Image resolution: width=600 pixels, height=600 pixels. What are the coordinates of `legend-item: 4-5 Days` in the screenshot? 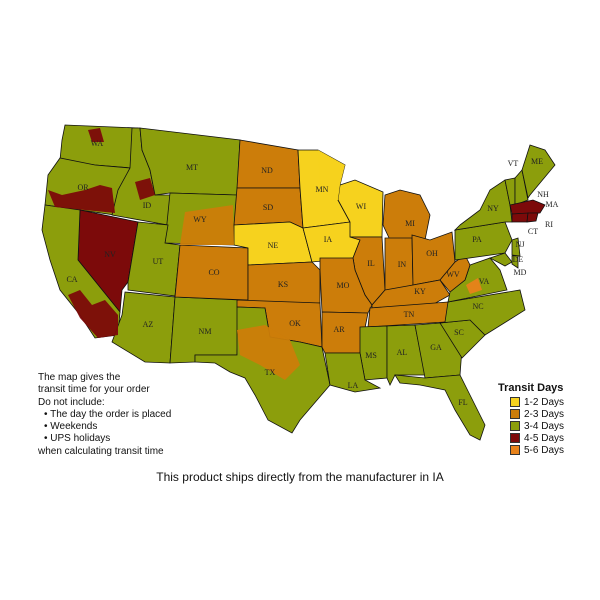 It's located at (531, 438).